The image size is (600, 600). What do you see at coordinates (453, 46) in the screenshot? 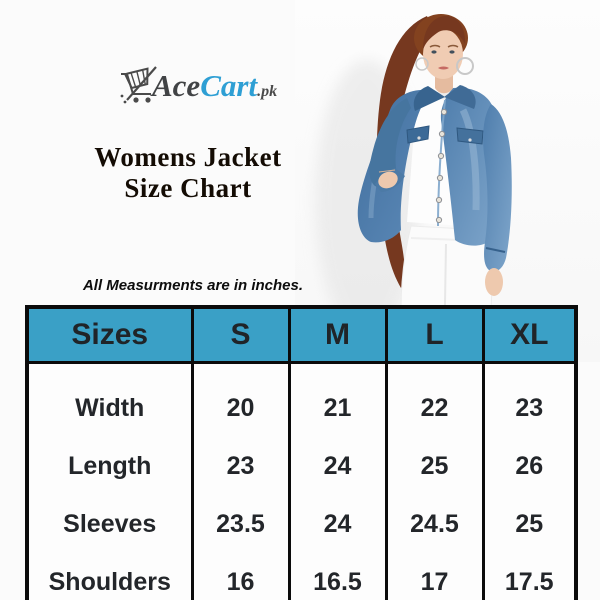
I see `eyebrow-right` at bounding box center [453, 46].